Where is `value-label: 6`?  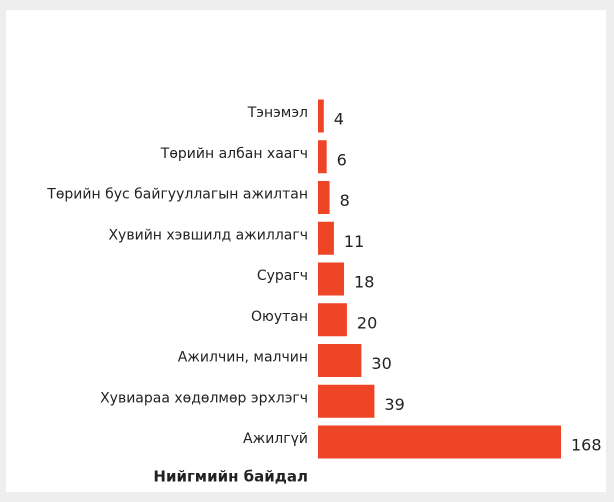
value-label: 6 is located at coordinates (342, 159).